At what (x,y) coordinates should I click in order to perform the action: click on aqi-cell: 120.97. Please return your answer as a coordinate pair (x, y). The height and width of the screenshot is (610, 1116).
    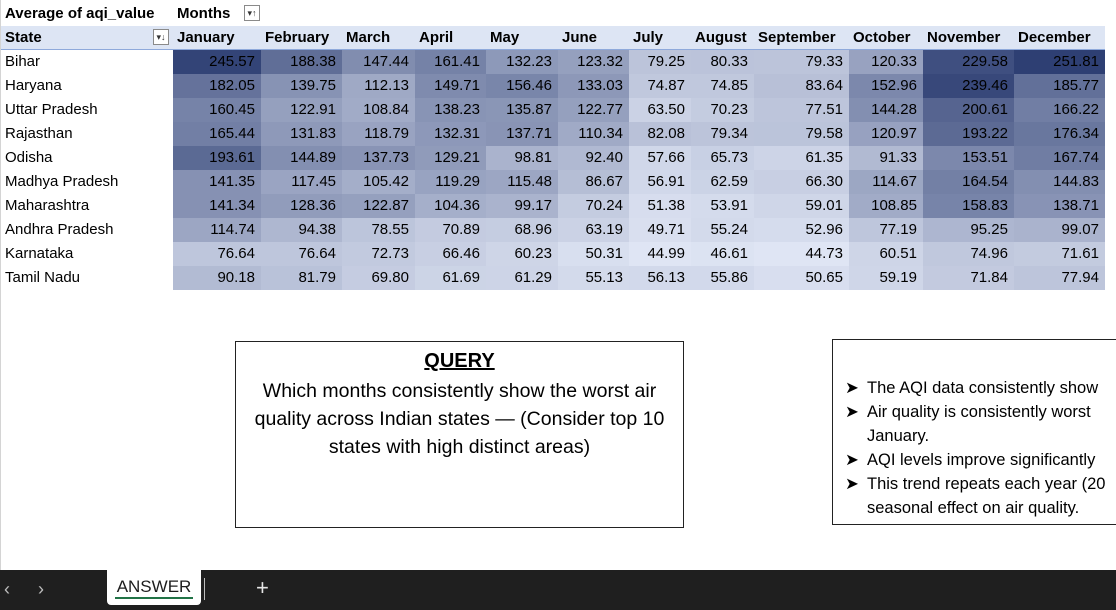
    Looking at the image, I should click on (886, 134).